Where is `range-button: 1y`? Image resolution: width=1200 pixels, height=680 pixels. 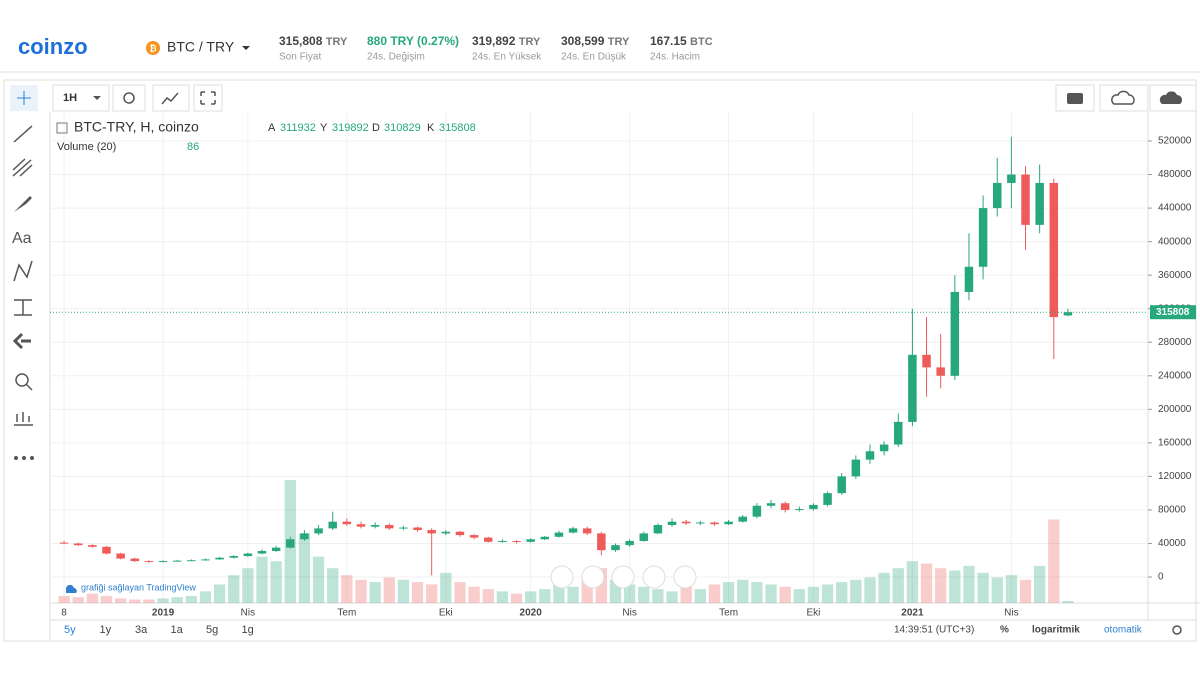 range-button: 1y is located at coordinates (106, 630).